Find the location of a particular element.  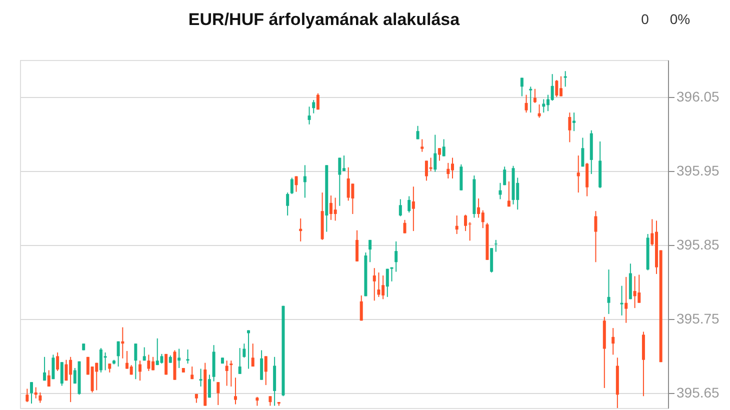

text: 0% is located at coordinates (680, 19).